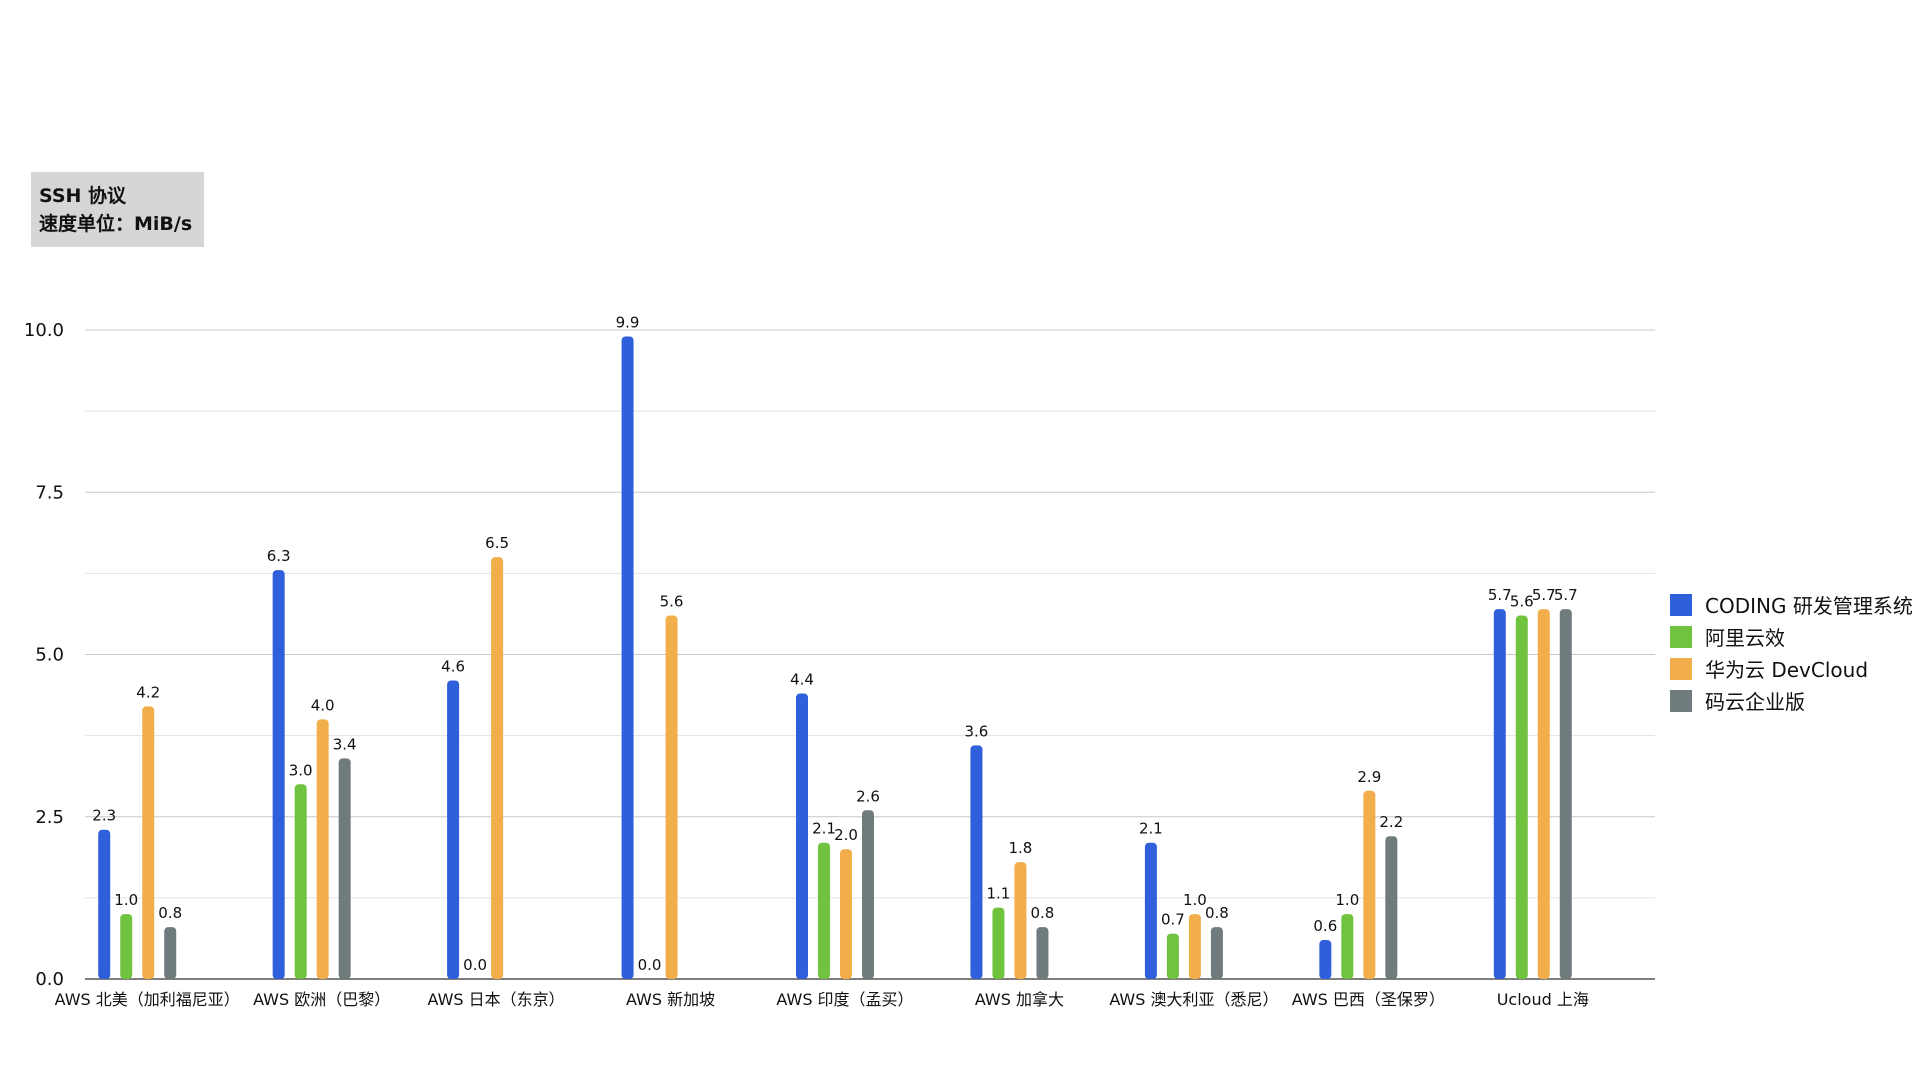 This screenshot has width=1920, height=1080. Describe the element at coordinates (1745, 638) in the screenshot. I see `legend-label: 阿里云效` at that location.